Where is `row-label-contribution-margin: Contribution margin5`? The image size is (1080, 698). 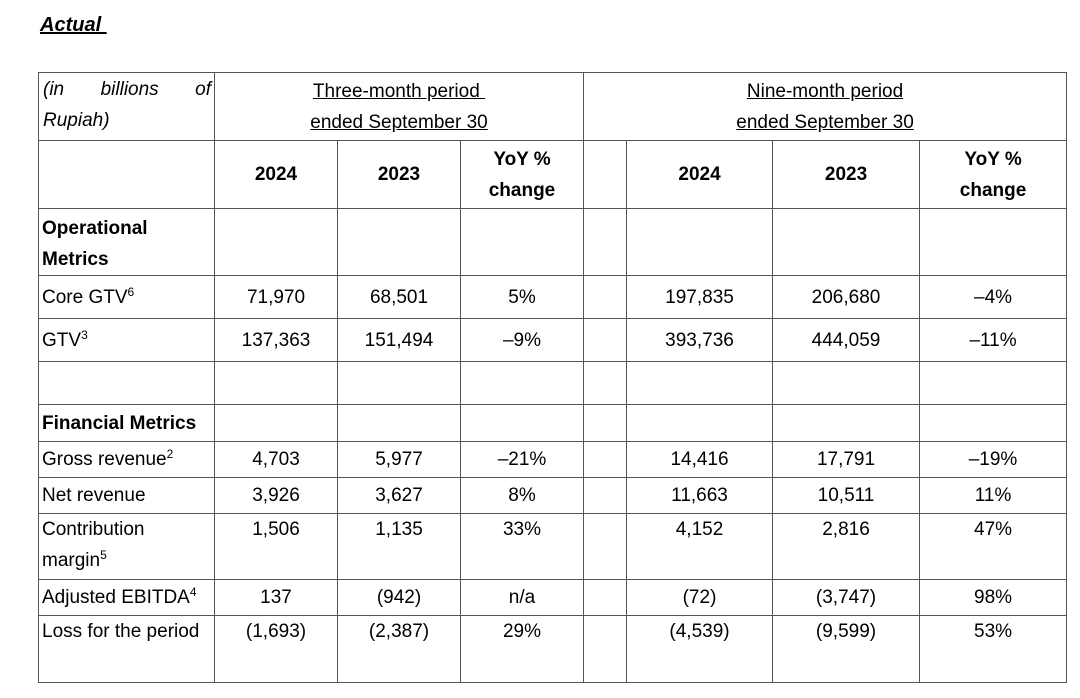 row-label-contribution-margin: Contribution margin5 is located at coordinates (126, 546).